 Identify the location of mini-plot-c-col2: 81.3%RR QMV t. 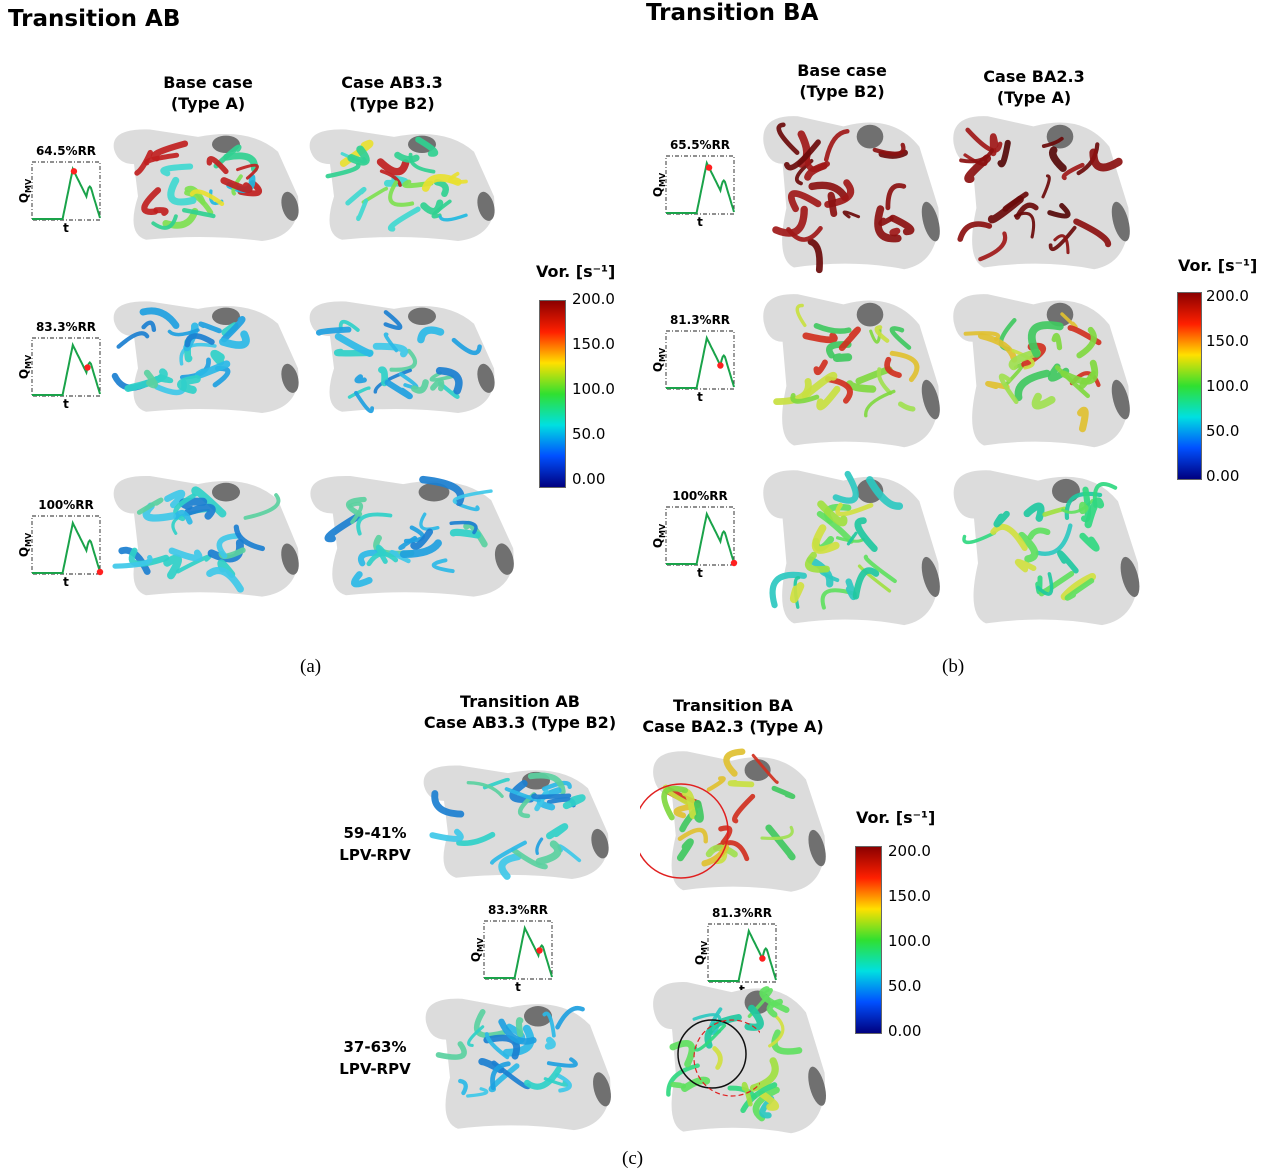
(736, 952).